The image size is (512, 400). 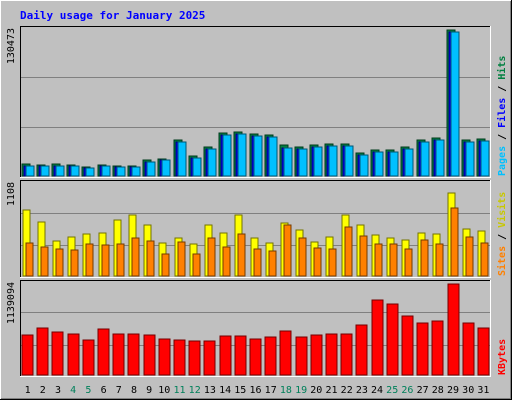 I want to click on legend-hits-files-pages: Pages / Files / Hits, so click(x=502, y=116).